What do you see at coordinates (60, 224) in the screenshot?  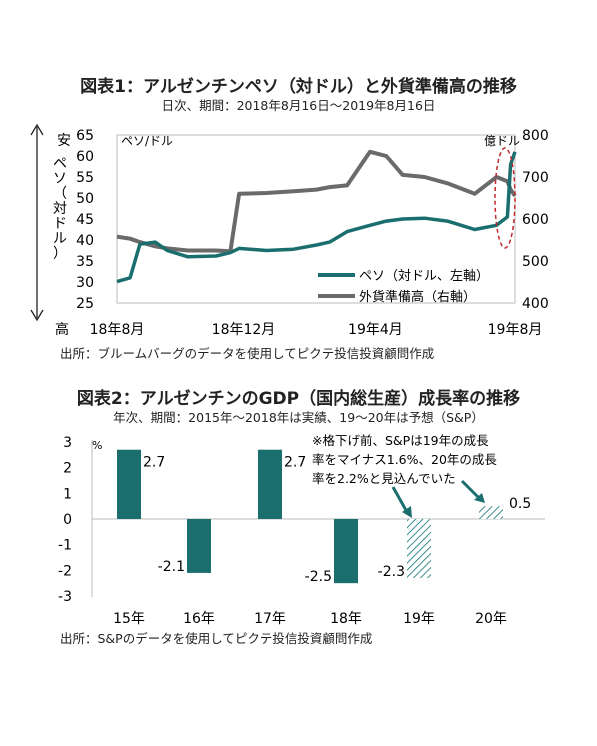 I see `y-side-label-char: ド` at bounding box center [60, 224].